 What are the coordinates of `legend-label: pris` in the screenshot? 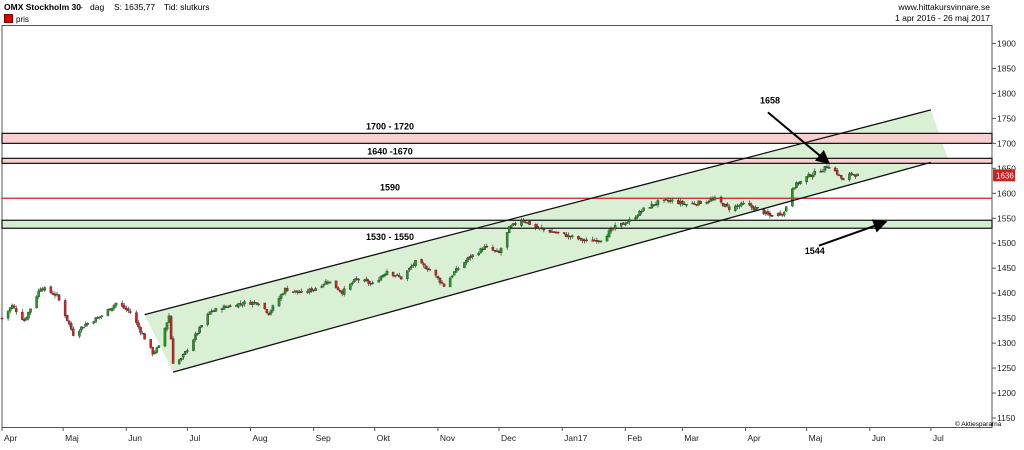 It's located at (22, 19).